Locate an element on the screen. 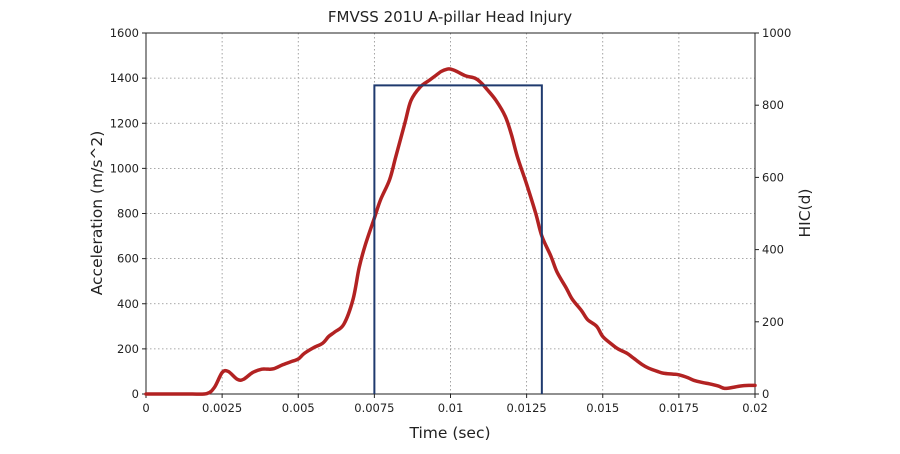  y-axis-label: Acceleration (m/s^2) is located at coordinates (97, 213).